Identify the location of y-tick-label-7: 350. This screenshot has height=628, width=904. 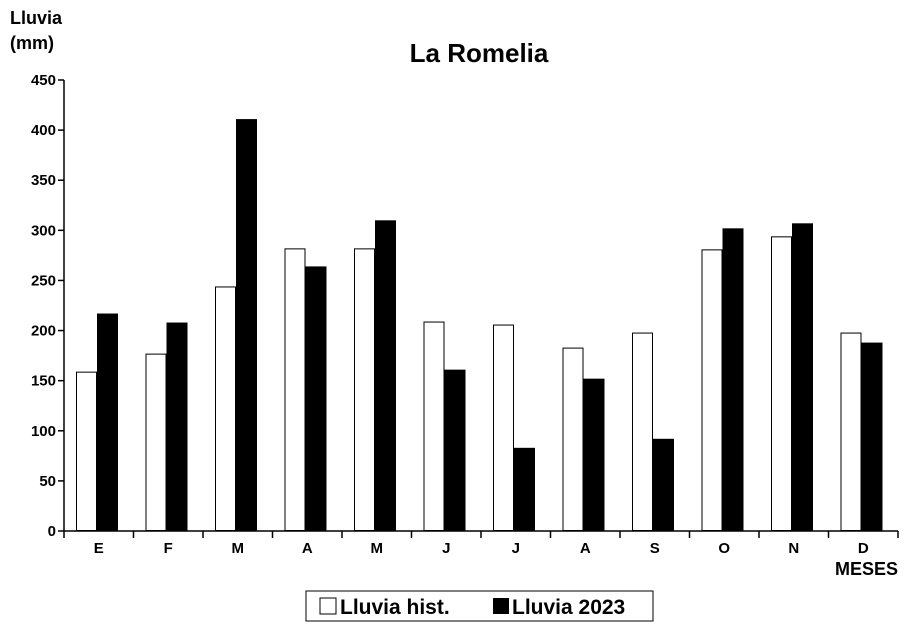
(43, 180).